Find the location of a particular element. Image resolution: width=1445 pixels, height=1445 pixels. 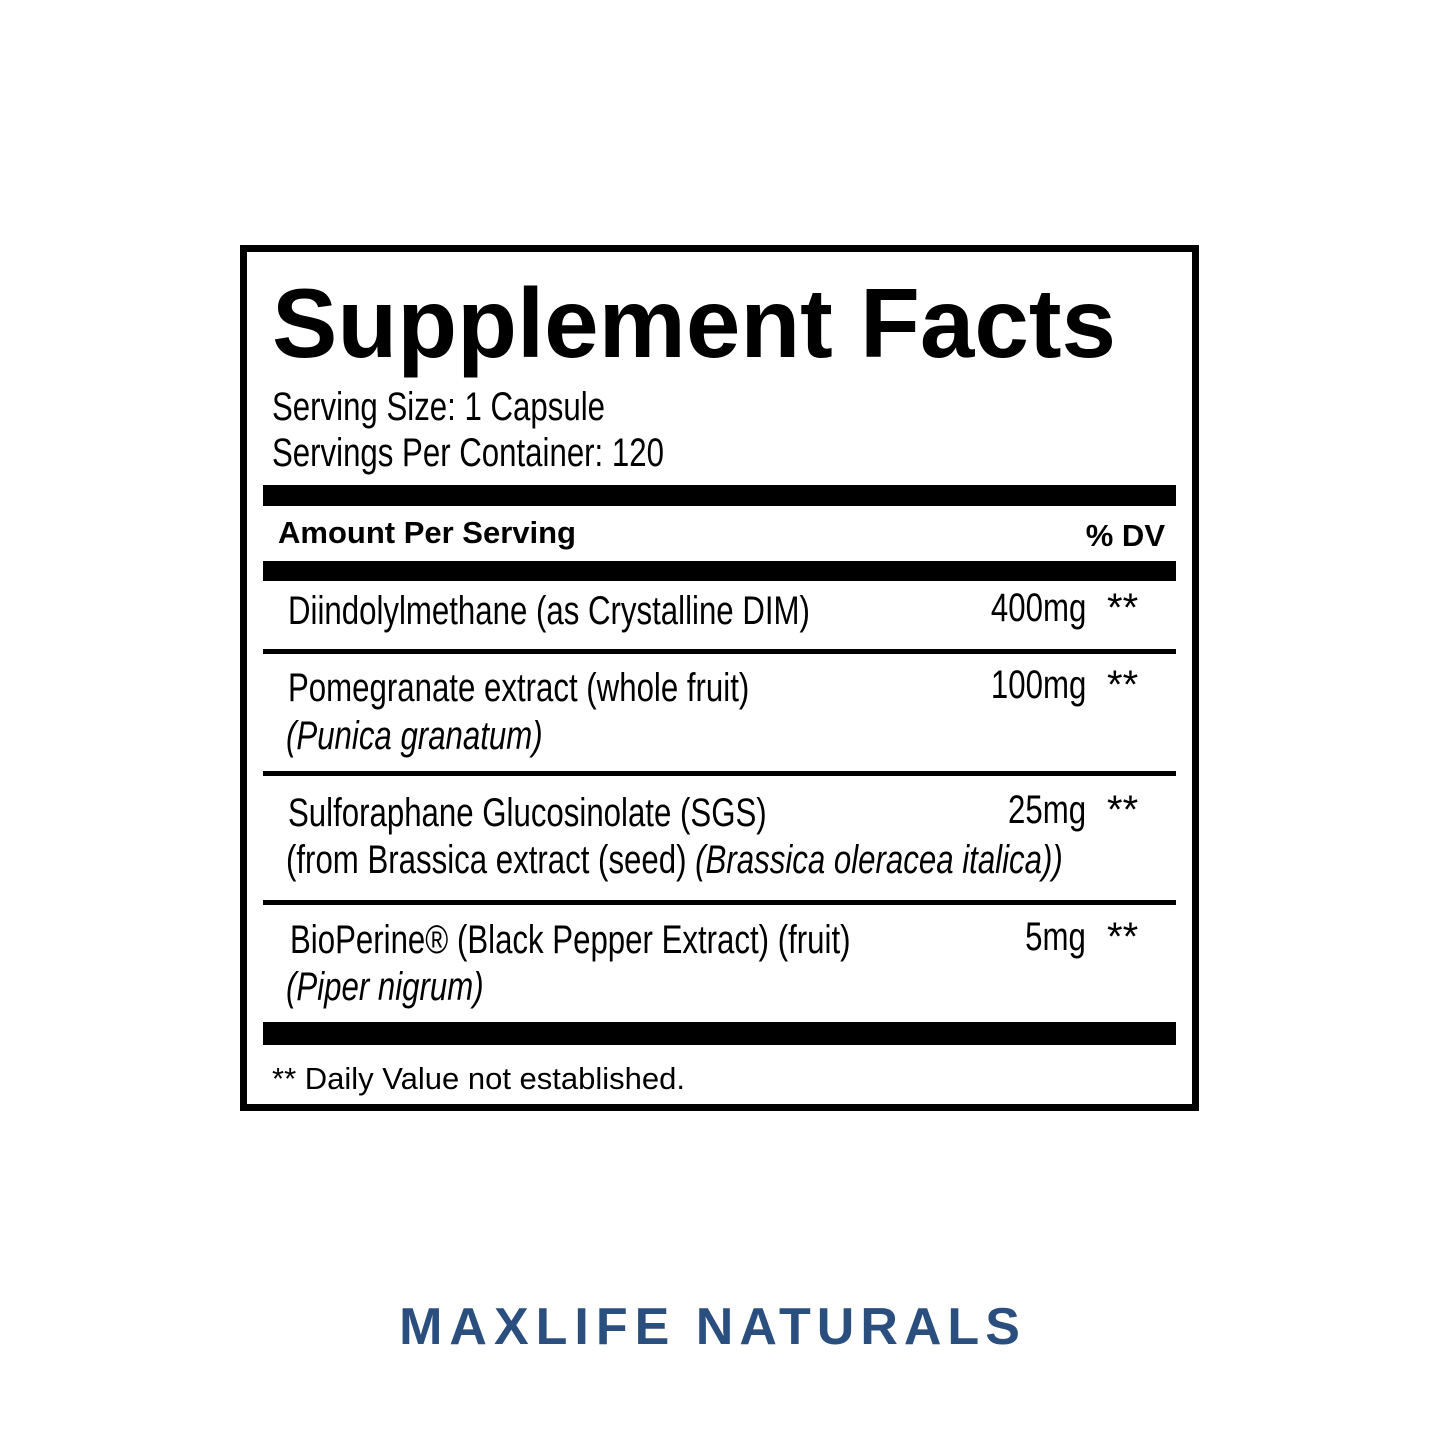

nutrient-amount: 400mg is located at coordinates (1038, 608).